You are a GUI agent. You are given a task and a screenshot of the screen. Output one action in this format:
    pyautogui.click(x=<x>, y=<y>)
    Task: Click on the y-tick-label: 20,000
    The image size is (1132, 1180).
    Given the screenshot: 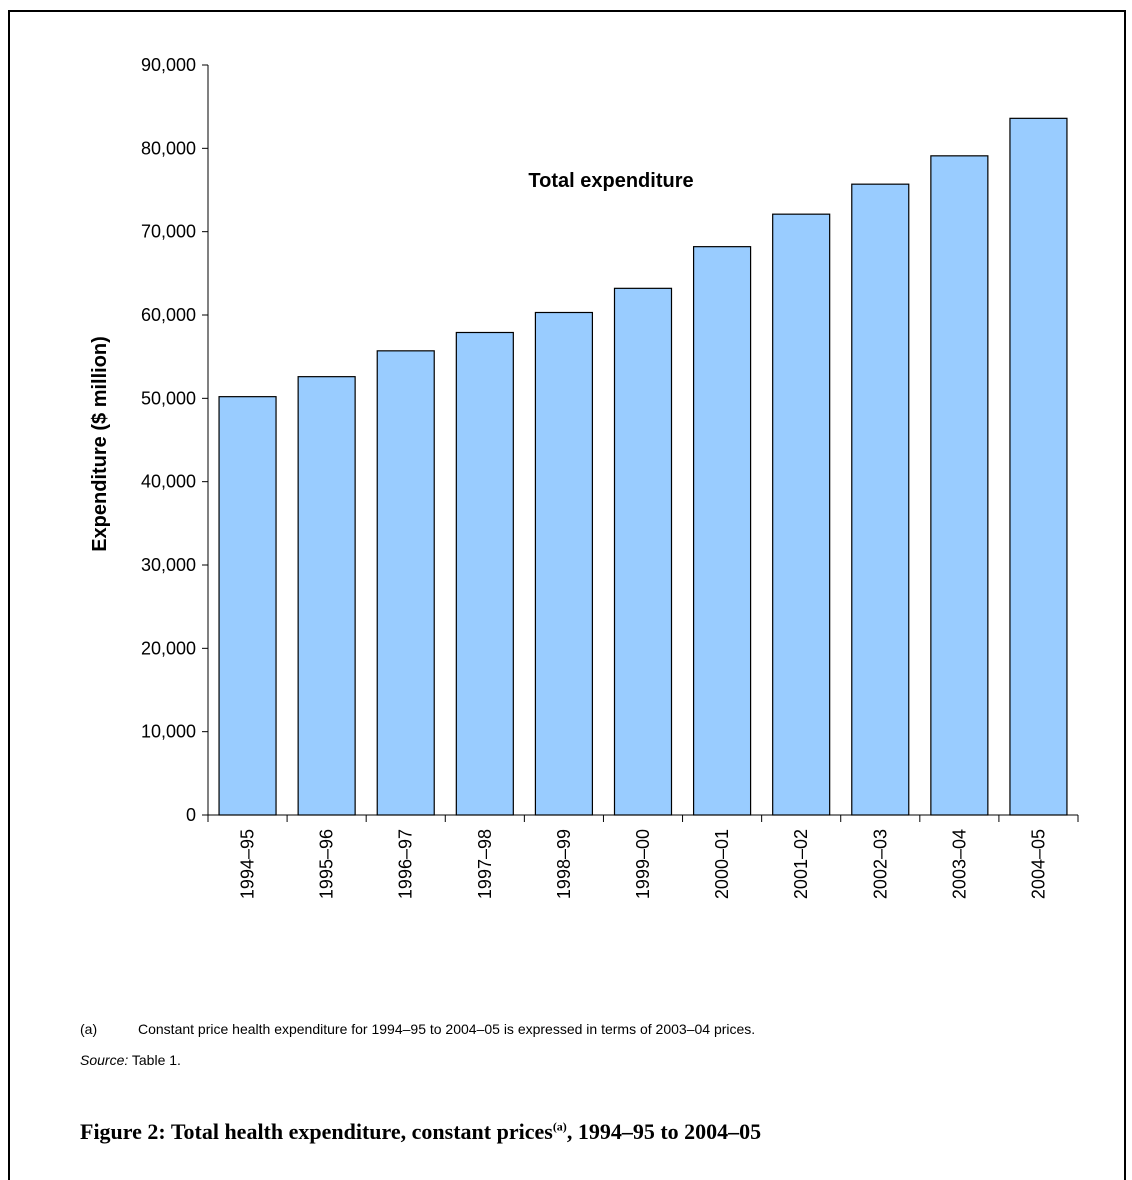 What is the action you would take?
    pyautogui.click(x=168, y=648)
    